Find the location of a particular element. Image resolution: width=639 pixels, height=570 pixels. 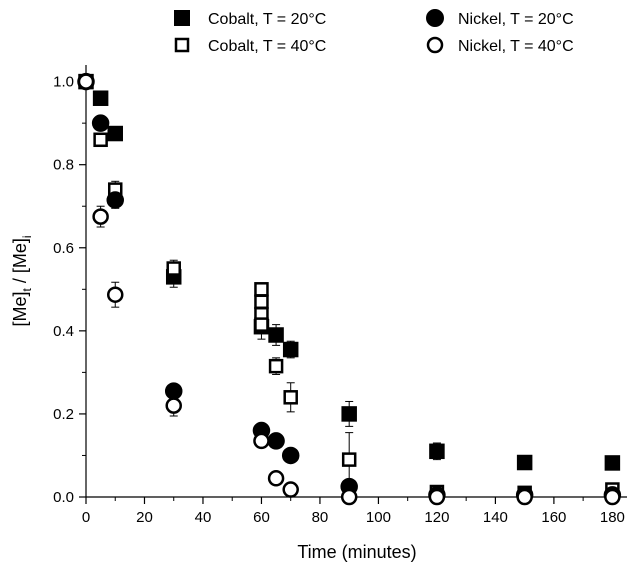

x-tick-label: 0 is located at coordinates (86, 517).